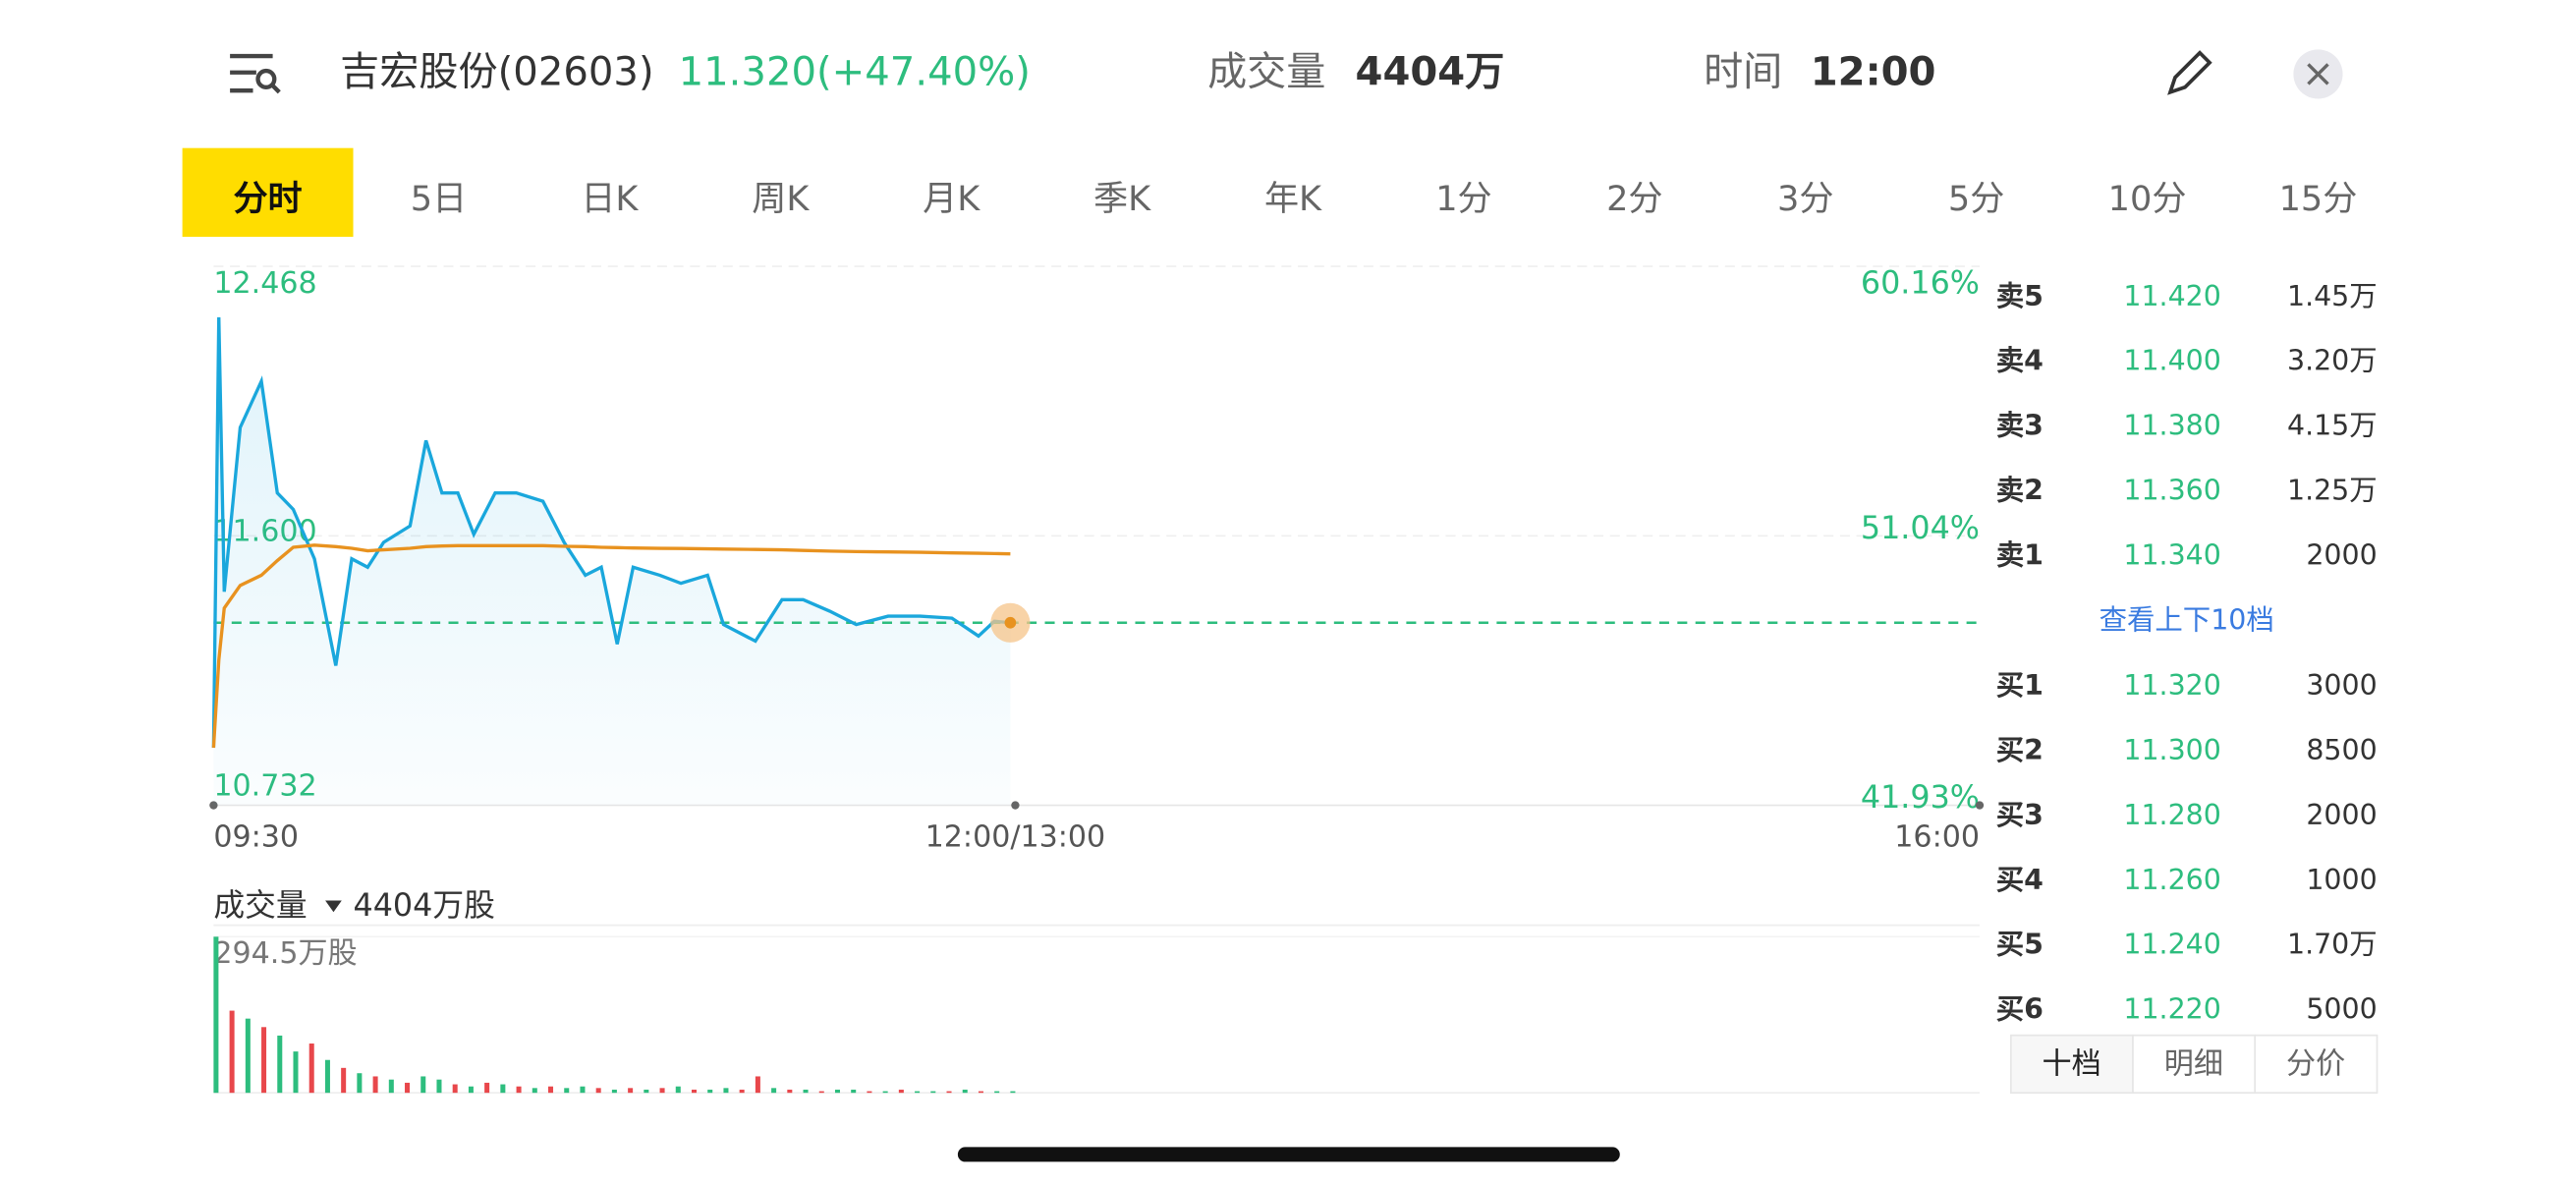  I want to click on y2-tick-label: 51.04%, so click(1920, 528).